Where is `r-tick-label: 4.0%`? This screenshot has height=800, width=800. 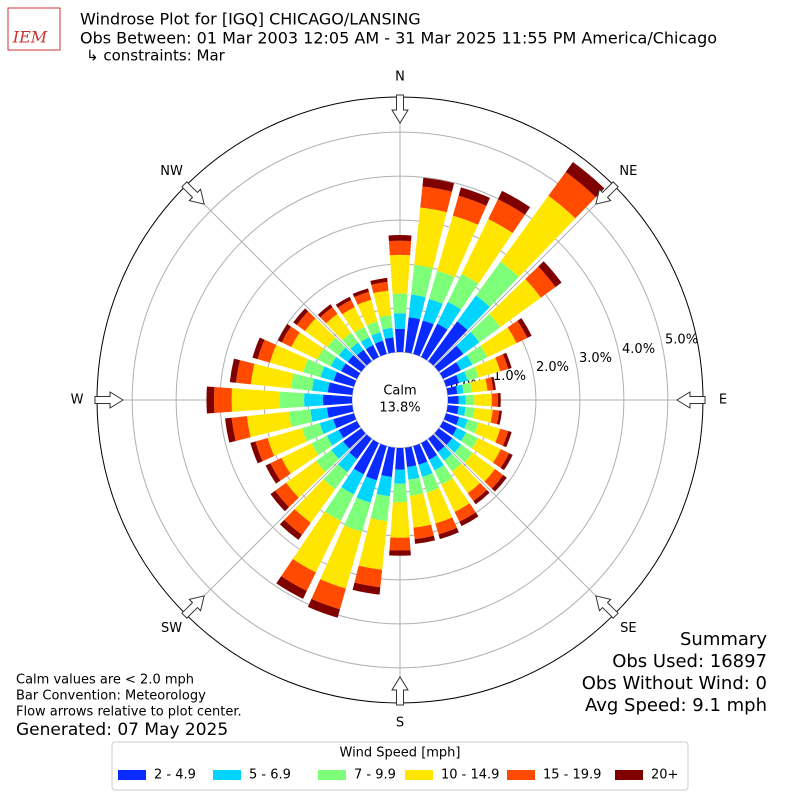 r-tick-label: 4.0% is located at coordinates (638, 349).